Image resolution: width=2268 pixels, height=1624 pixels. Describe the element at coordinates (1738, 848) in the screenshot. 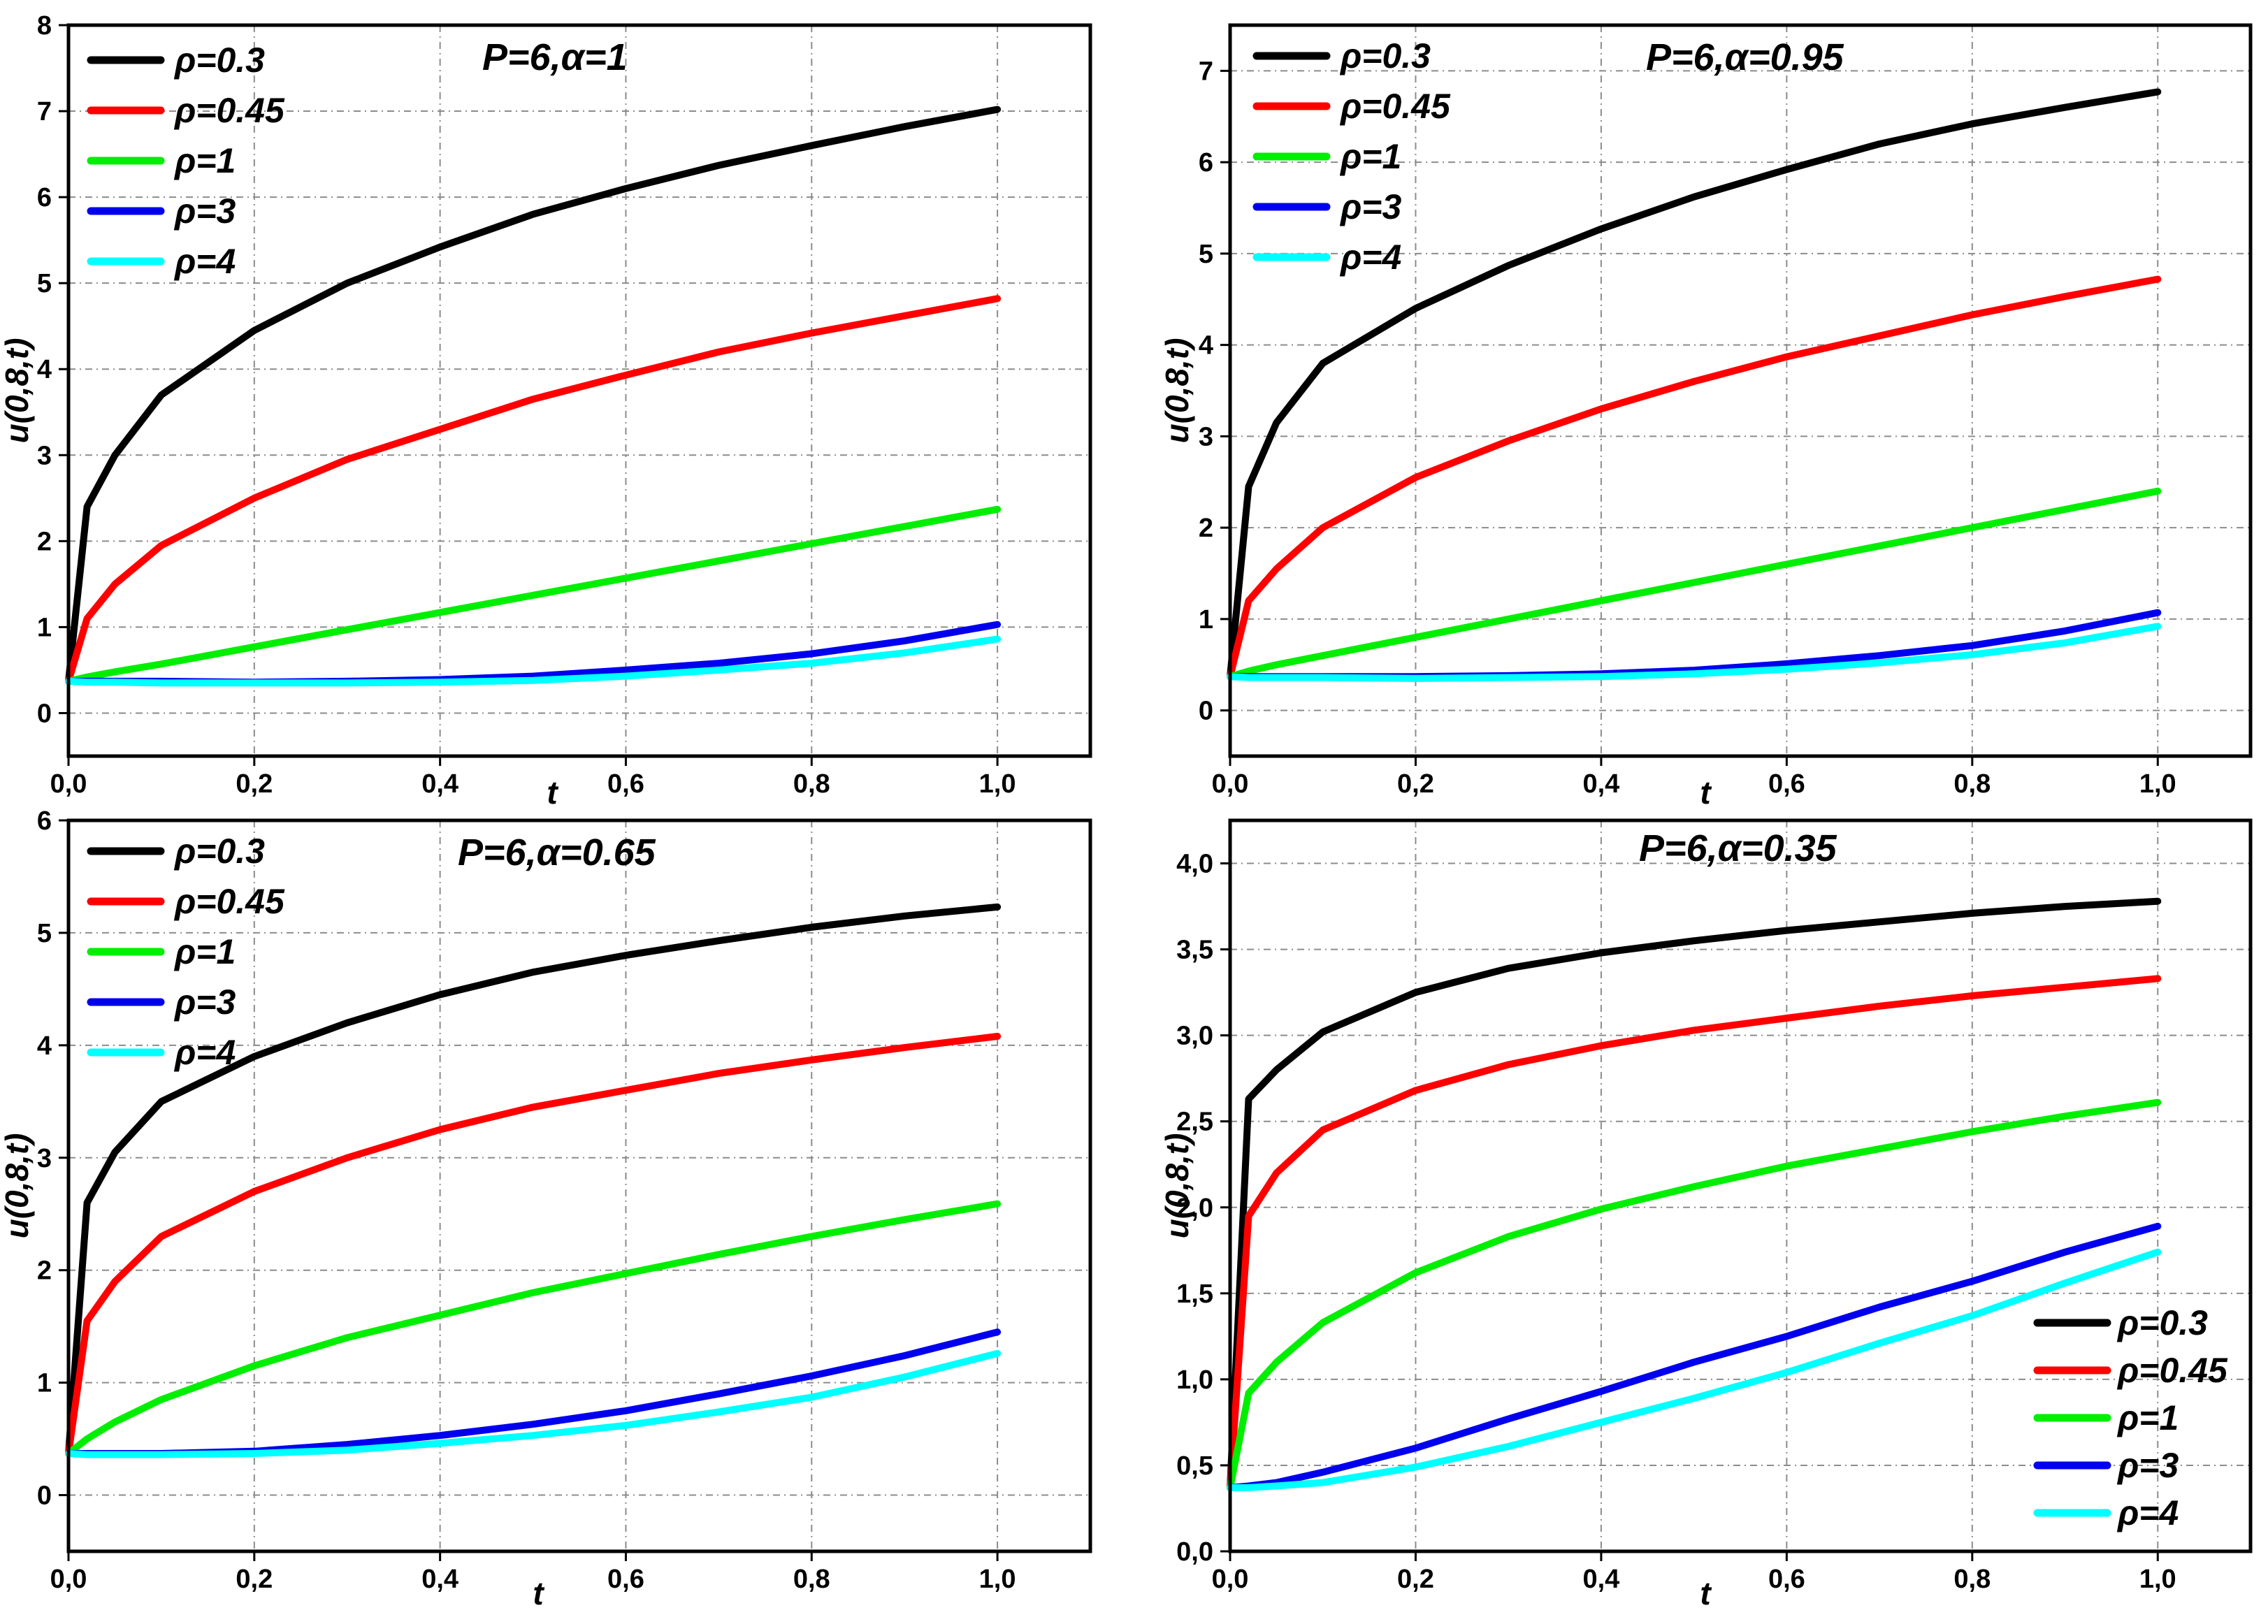

I see `chart-title: P=6,α=0.35` at that location.